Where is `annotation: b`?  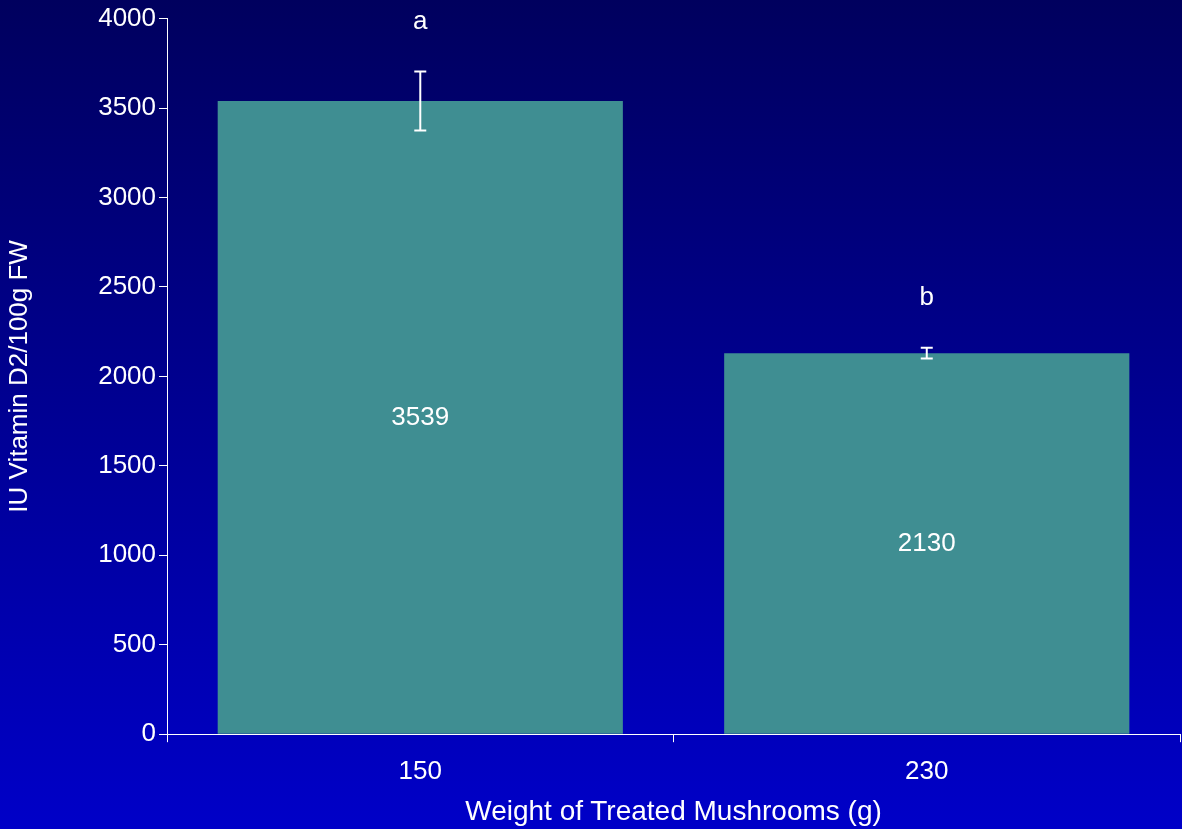
annotation: b is located at coordinates (926, 295).